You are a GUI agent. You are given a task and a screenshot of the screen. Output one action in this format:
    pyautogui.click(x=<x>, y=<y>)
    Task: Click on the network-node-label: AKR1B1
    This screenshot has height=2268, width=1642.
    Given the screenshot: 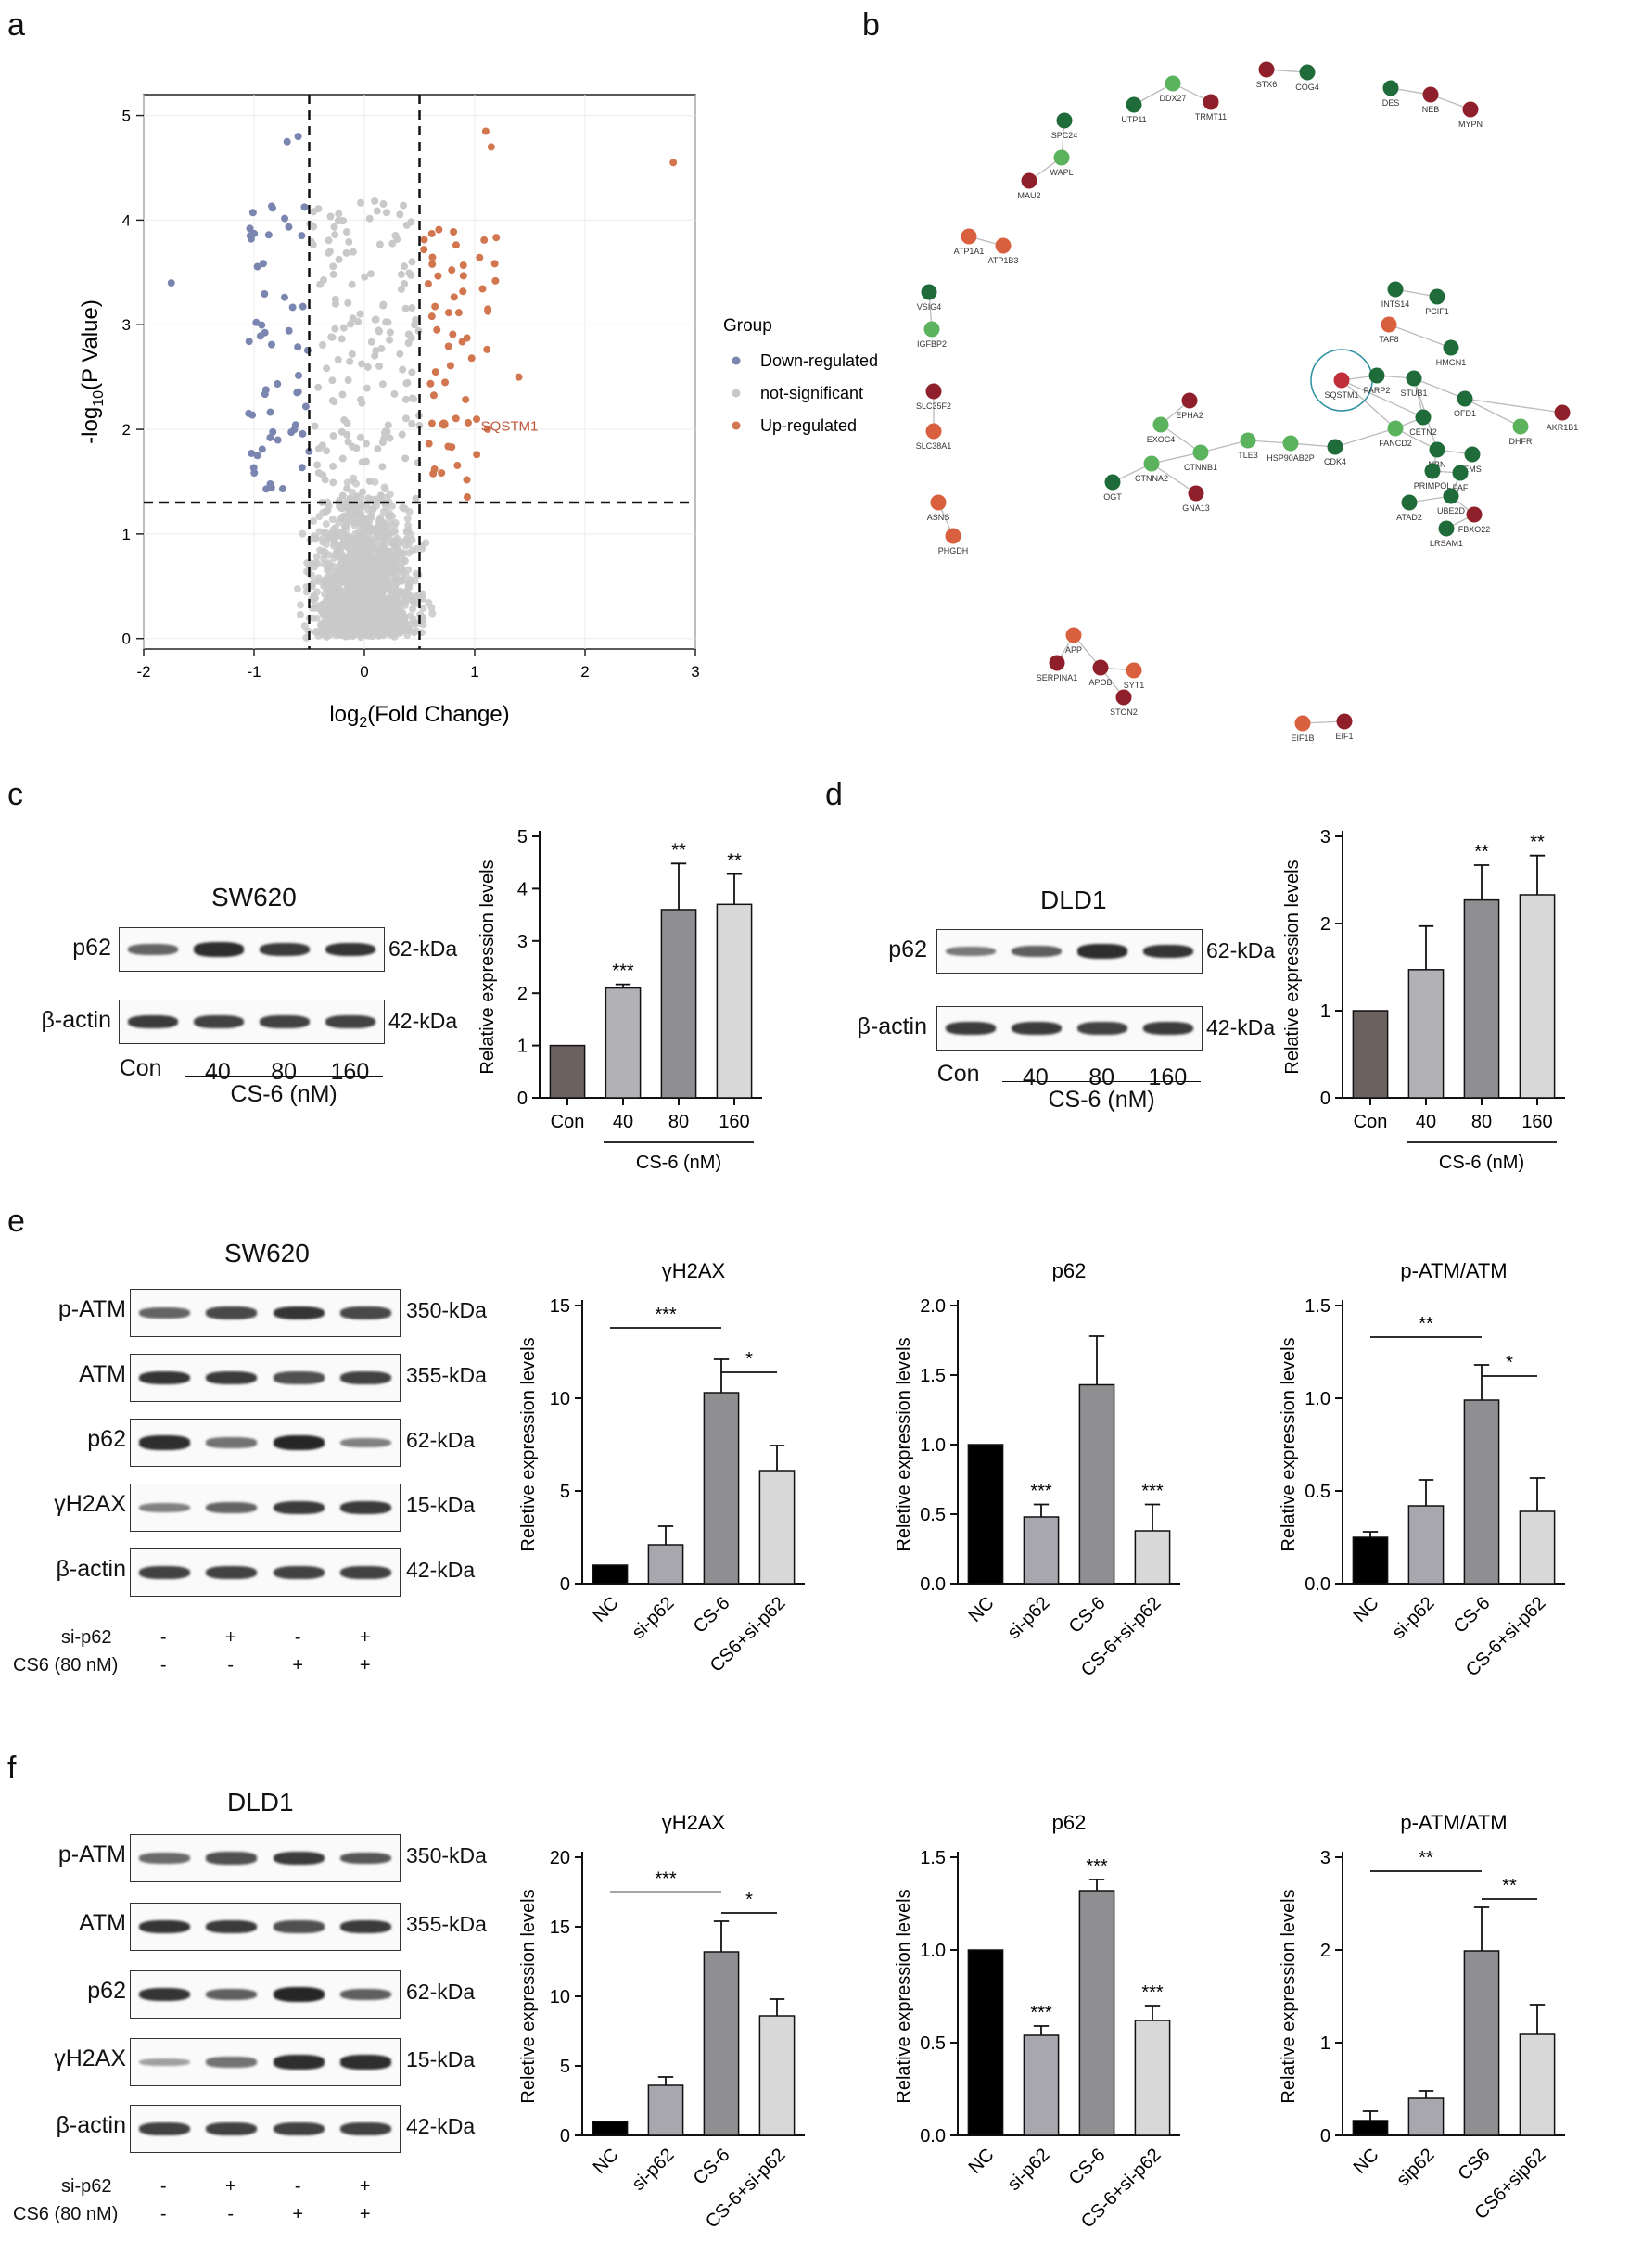 What is the action you would take?
    pyautogui.click(x=1563, y=427)
    